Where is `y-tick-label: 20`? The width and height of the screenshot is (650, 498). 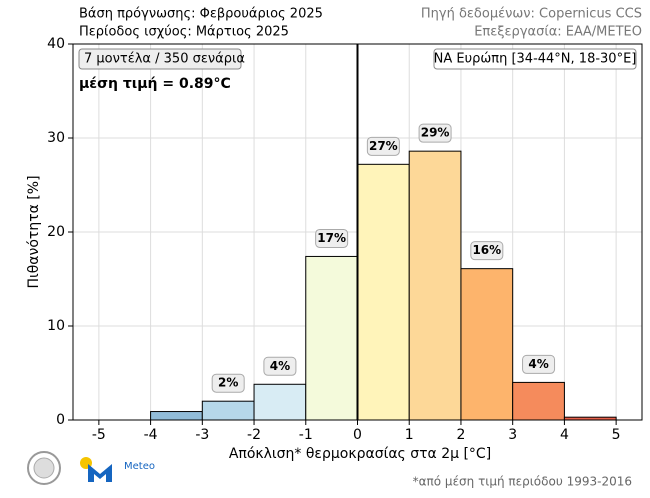
y-tick-label: 20 is located at coordinates (56, 232).